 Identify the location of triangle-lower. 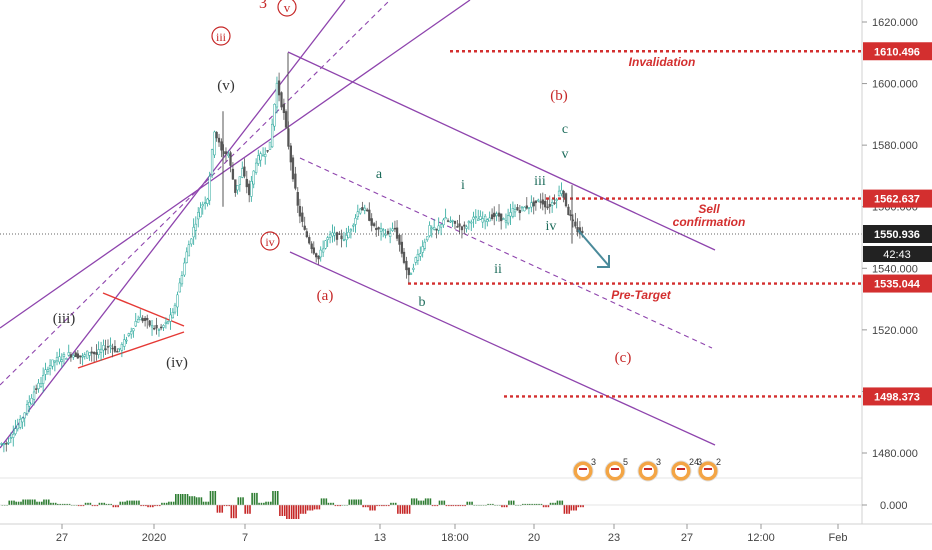
(131, 350).